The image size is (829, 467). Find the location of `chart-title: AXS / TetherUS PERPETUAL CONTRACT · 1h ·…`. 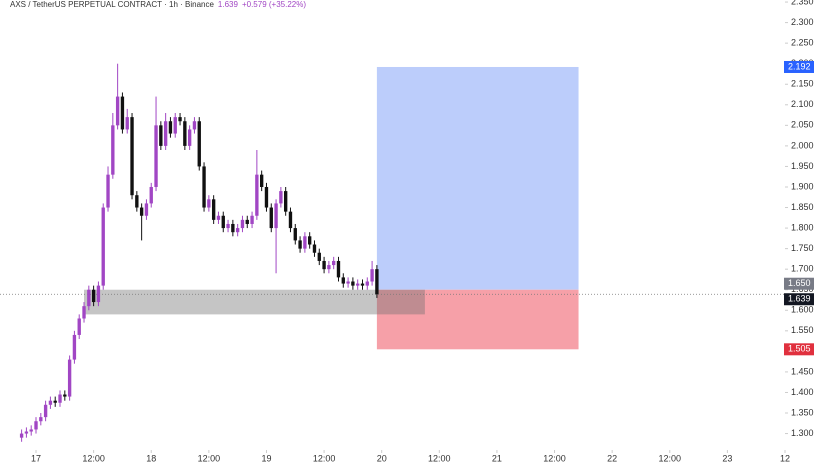

chart-title: AXS / TetherUS PERPETUAL CONTRACT · 1h ·… is located at coordinates (112, 4).